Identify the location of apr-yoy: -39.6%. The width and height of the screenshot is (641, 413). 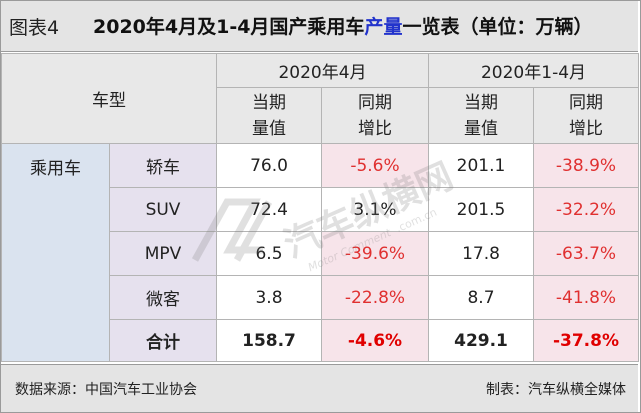
(375, 253).